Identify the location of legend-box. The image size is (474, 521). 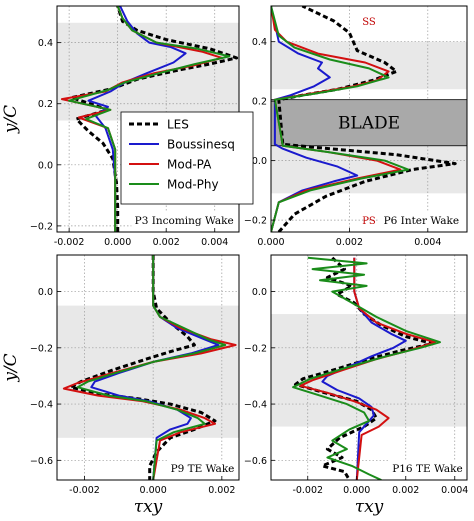
(187, 158).